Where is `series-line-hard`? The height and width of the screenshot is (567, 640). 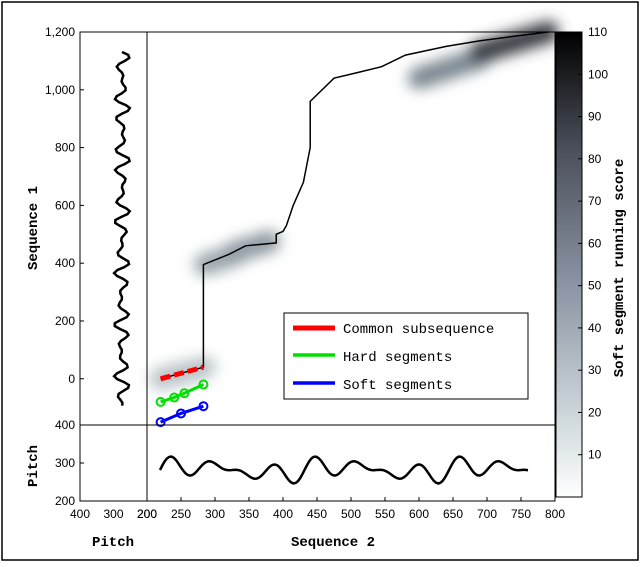 series-line-hard is located at coordinates (182, 393).